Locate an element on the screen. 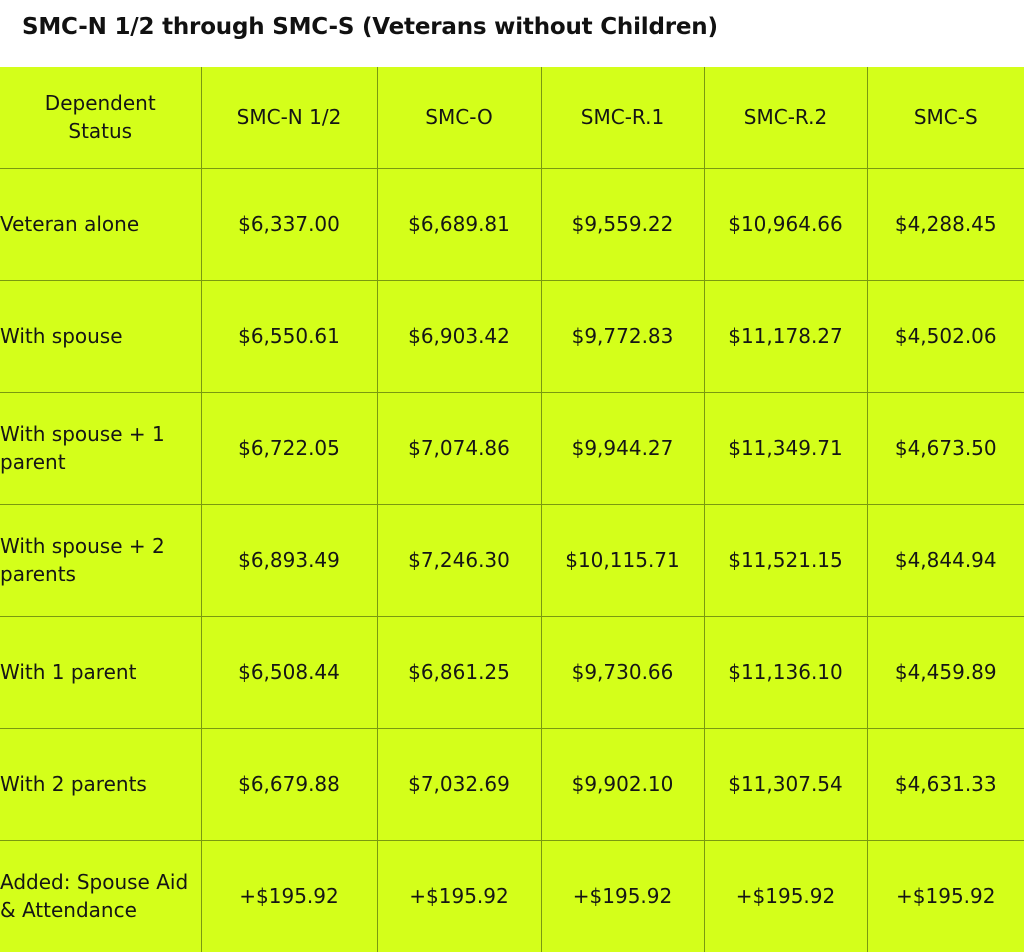 This screenshot has height=952, width=1024. cell-smc-o: $6,689.81 is located at coordinates (459, 224).